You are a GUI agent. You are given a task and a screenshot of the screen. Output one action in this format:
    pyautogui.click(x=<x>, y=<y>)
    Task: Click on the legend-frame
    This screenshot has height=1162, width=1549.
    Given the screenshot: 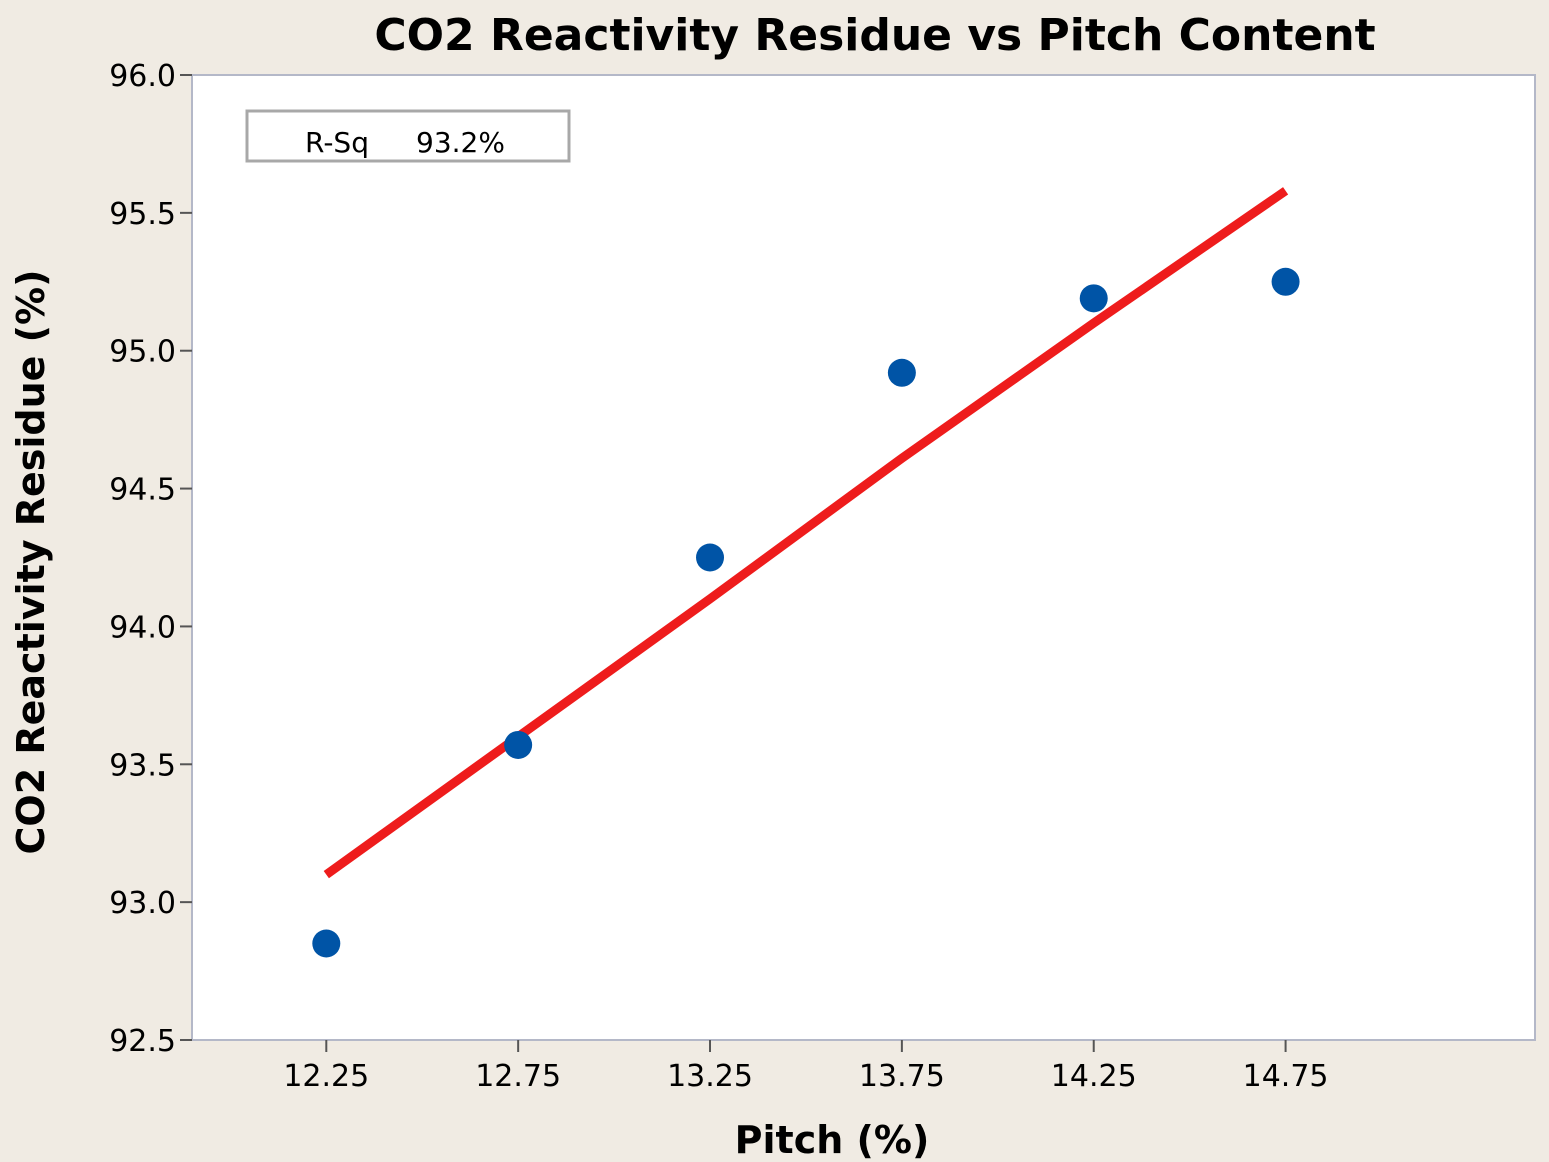 What is the action you would take?
    pyautogui.click(x=408, y=136)
    